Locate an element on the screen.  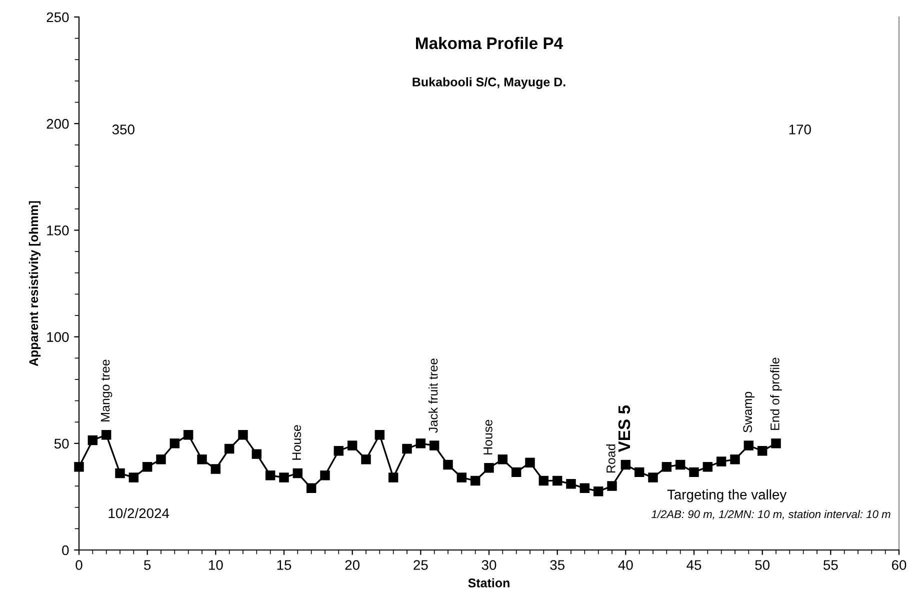
y-tick-label: 0 is located at coordinates (65, 550).